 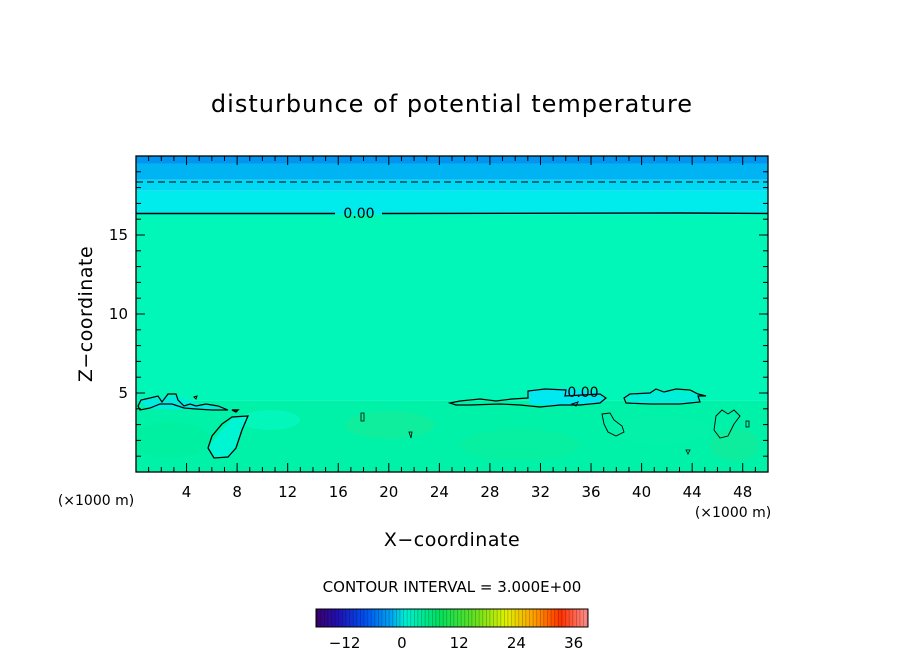 I want to click on x-tick-label: 12, so click(x=287, y=492).